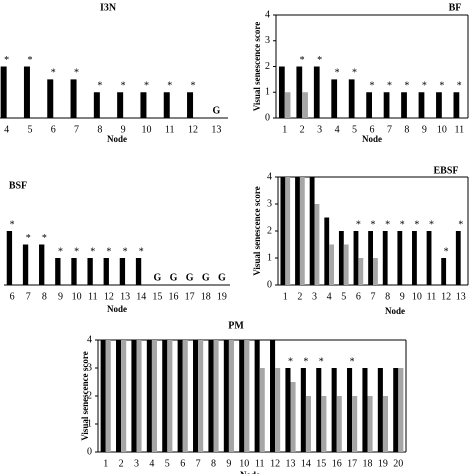  What do you see at coordinates (190, 277) in the screenshot?
I see `bar-label: G` at bounding box center [190, 277].